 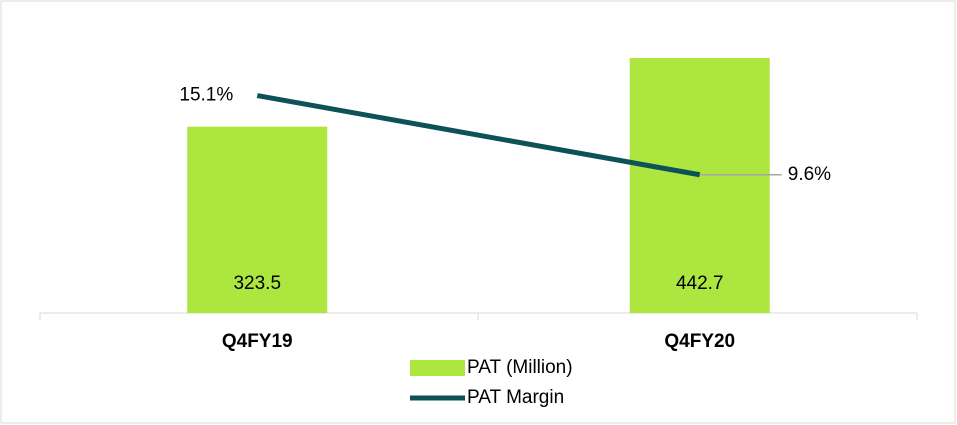 What do you see at coordinates (257, 283) in the screenshot?
I see `bar-value-label: 323.5` at bounding box center [257, 283].